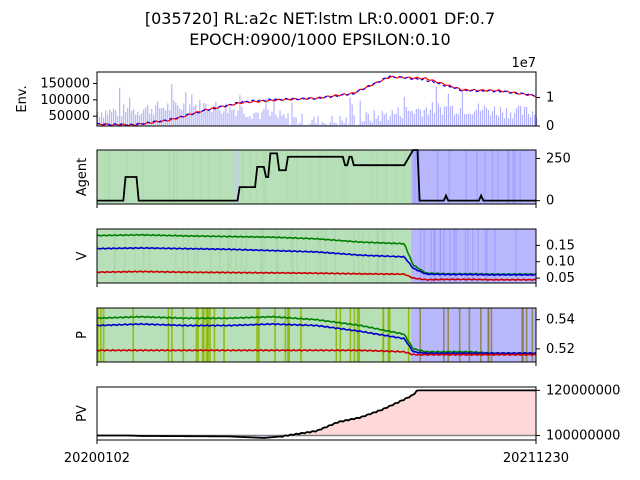 The width and height of the screenshot is (640, 480). I want to click on value-y2tick-label: 0.10, so click(560, 262).